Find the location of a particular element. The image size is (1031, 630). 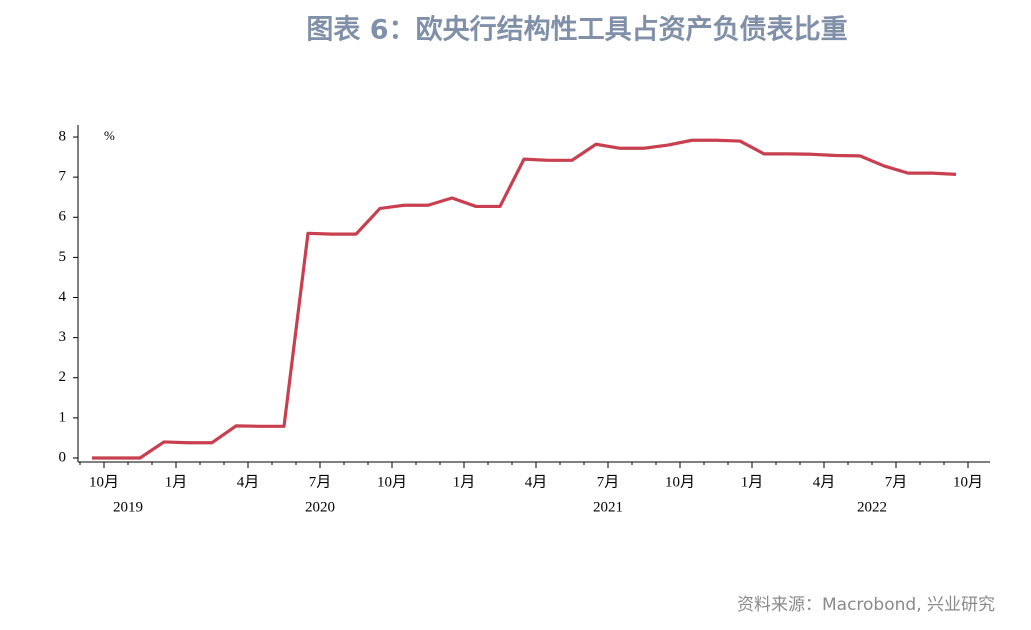

y-tick-label: 4 is located at coordinates (63, 297).